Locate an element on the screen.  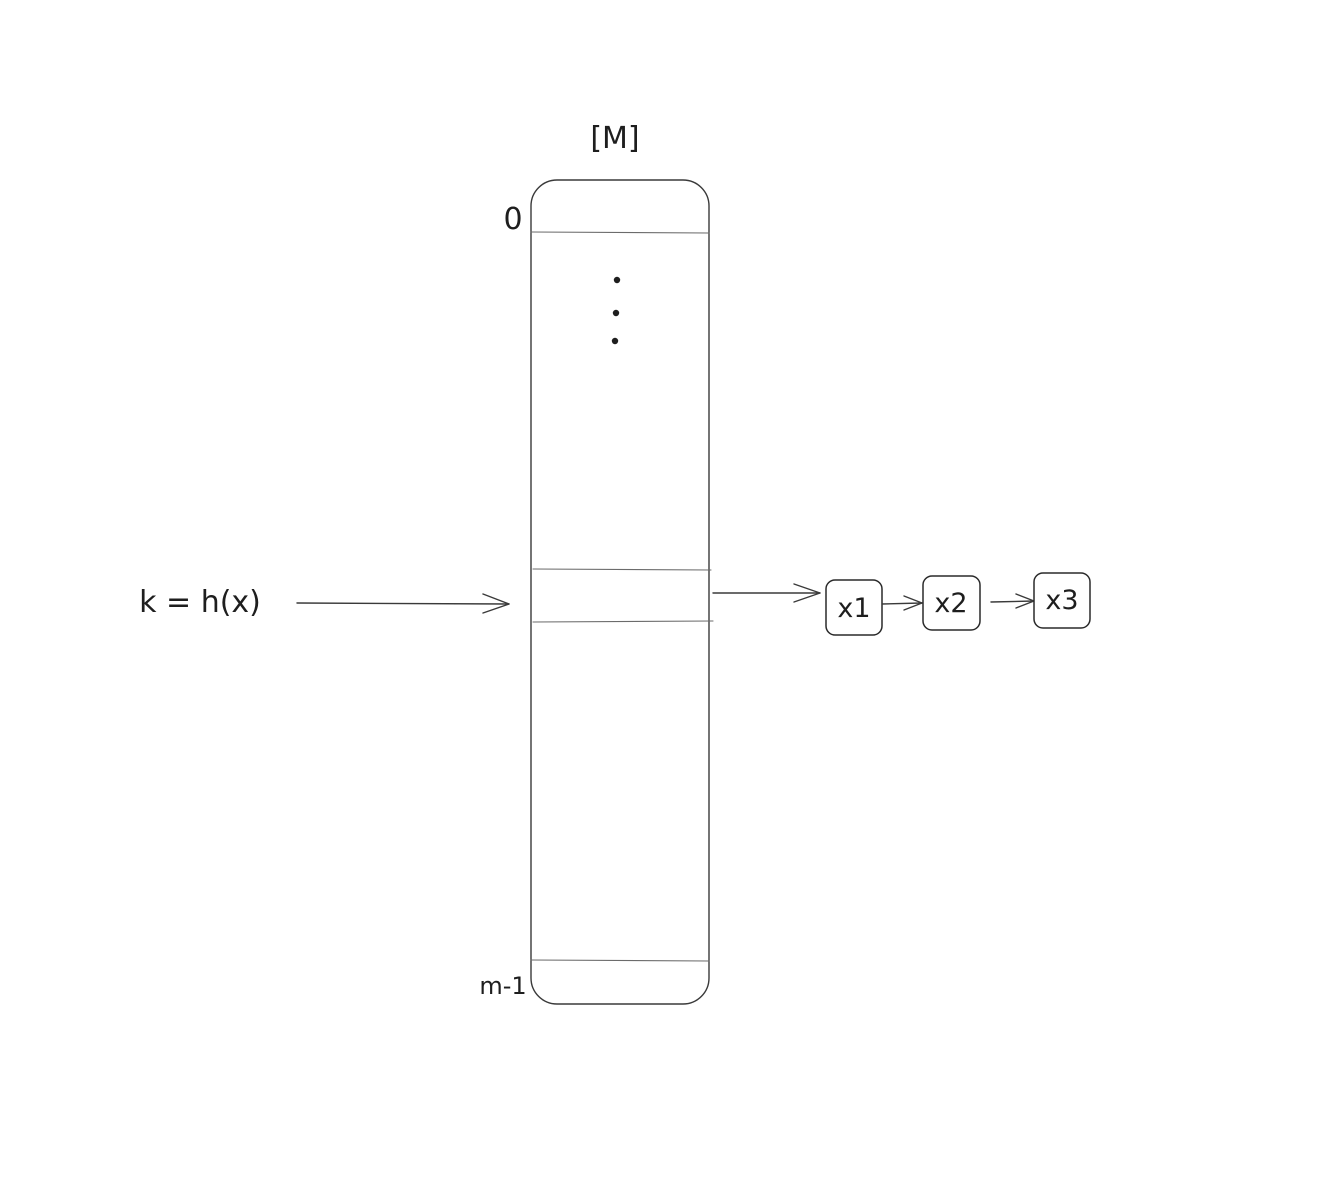
chain-node-2-label: x2 is located at coordinates (950, 603).